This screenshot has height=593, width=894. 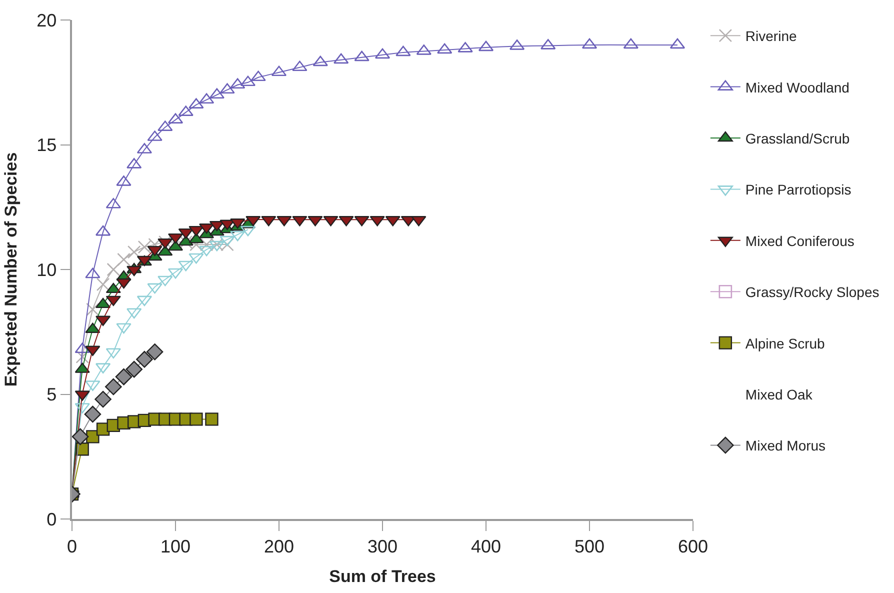 I want to click on x-tick-label: 400, so click(x=486, y=546).